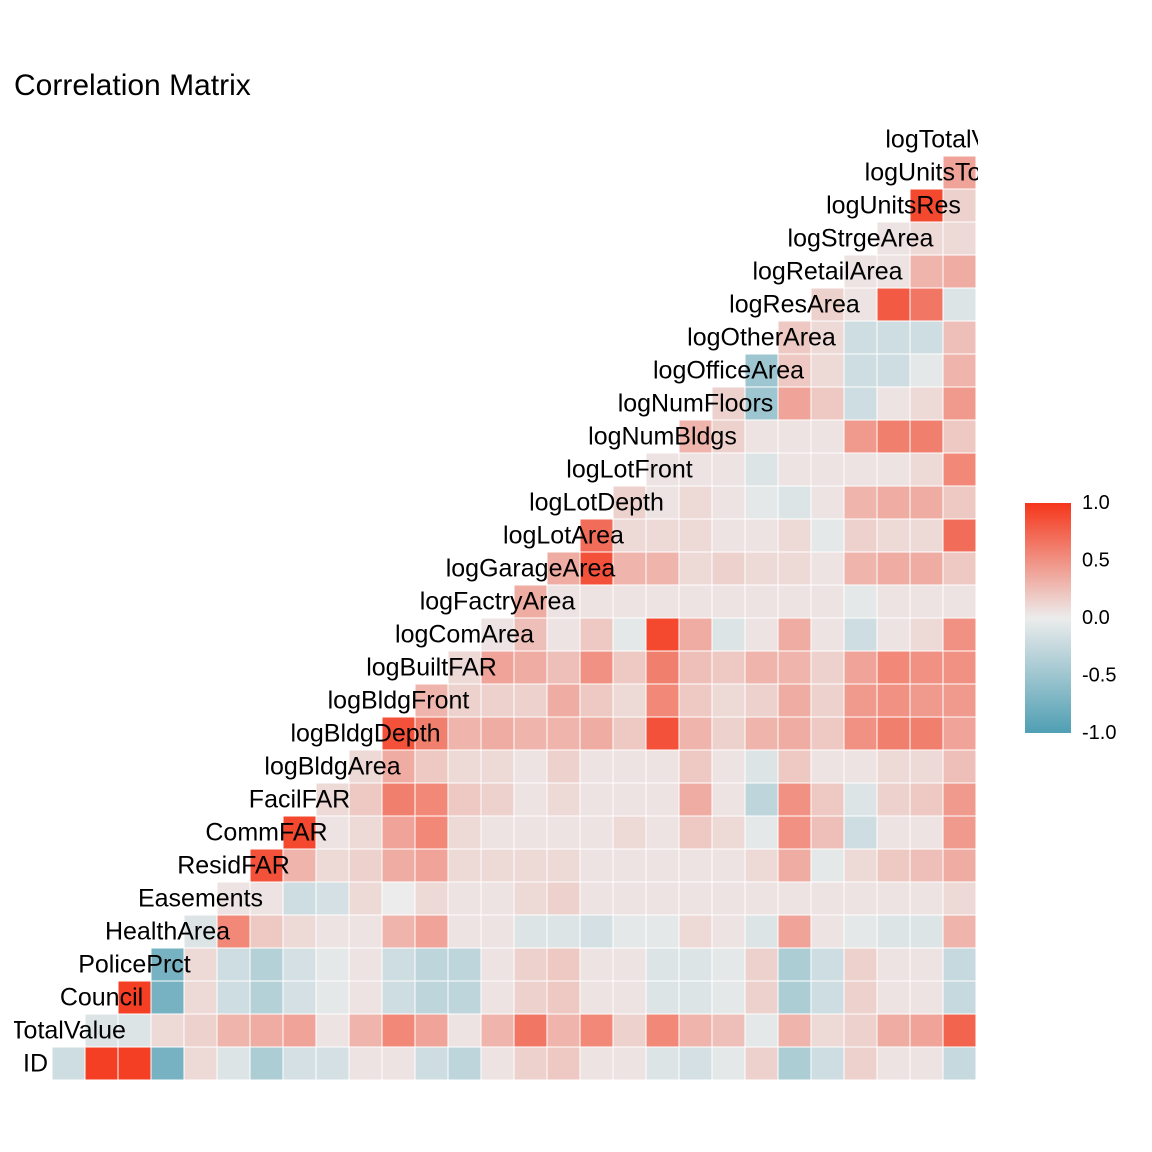 This screenshot has width=1152, height=1152. What do you see at coordinates (132, 85) in the screenshot?
I see `chart-title: Correlation Matrix` at bounding box center [132, 85].